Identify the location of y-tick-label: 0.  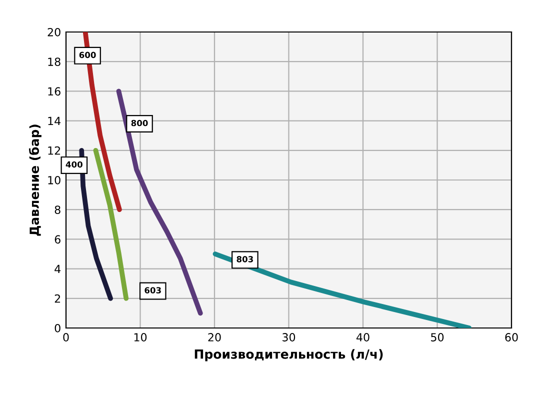
(57, 328).